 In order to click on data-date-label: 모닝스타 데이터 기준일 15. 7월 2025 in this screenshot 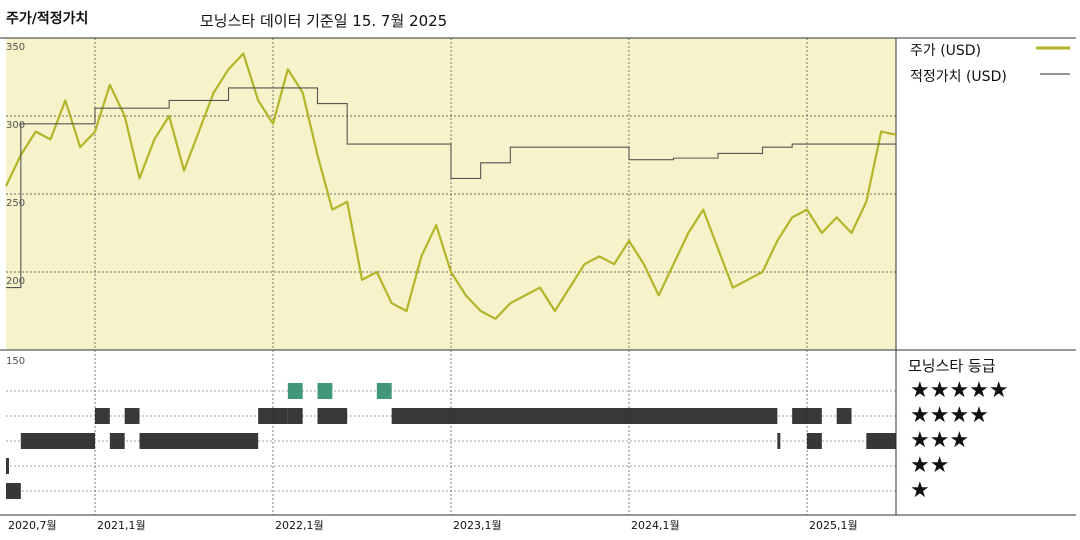, I will do `click(324, 21)`.